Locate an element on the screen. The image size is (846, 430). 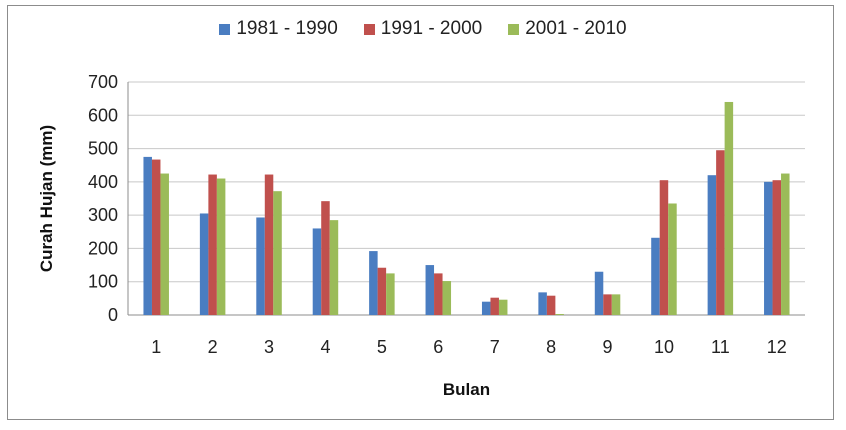
bar-2001-2010-m5 is located at coordinates (390, 294).